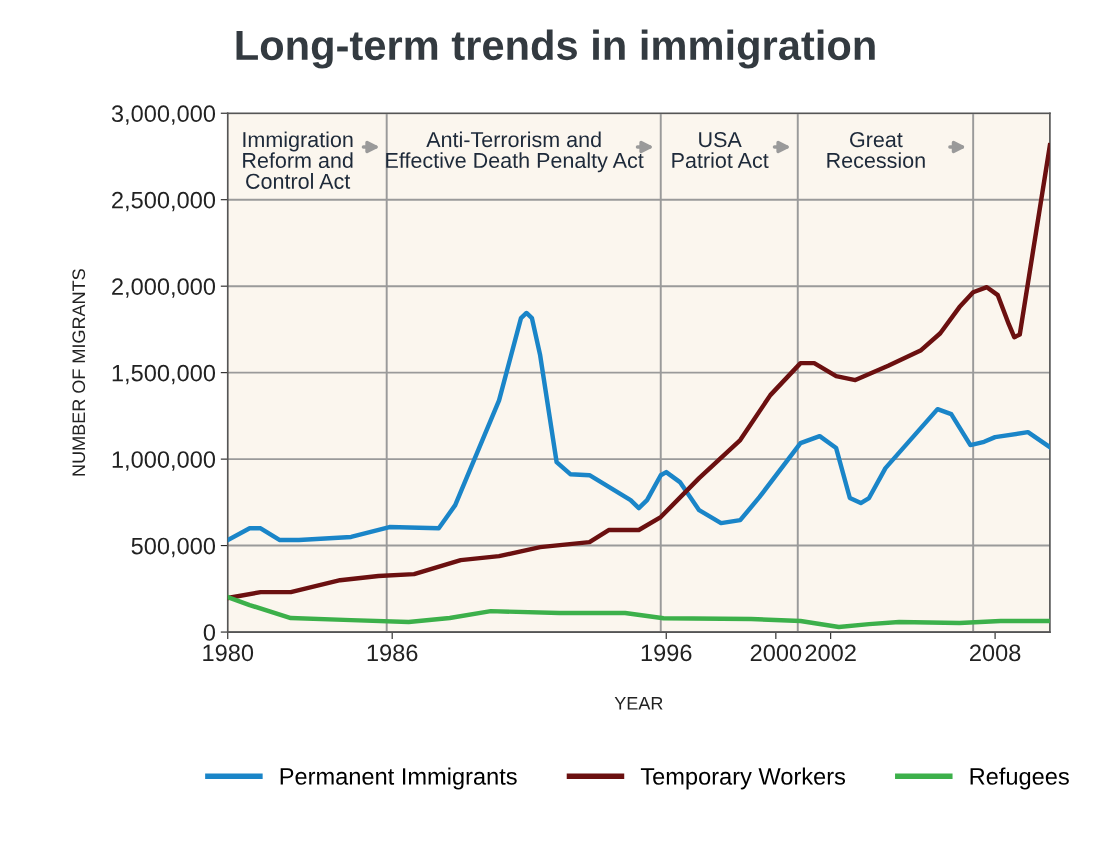 This screenshot has width=1111, height=845. I want to click on x-tick-label: 2000, so click(776, 653).